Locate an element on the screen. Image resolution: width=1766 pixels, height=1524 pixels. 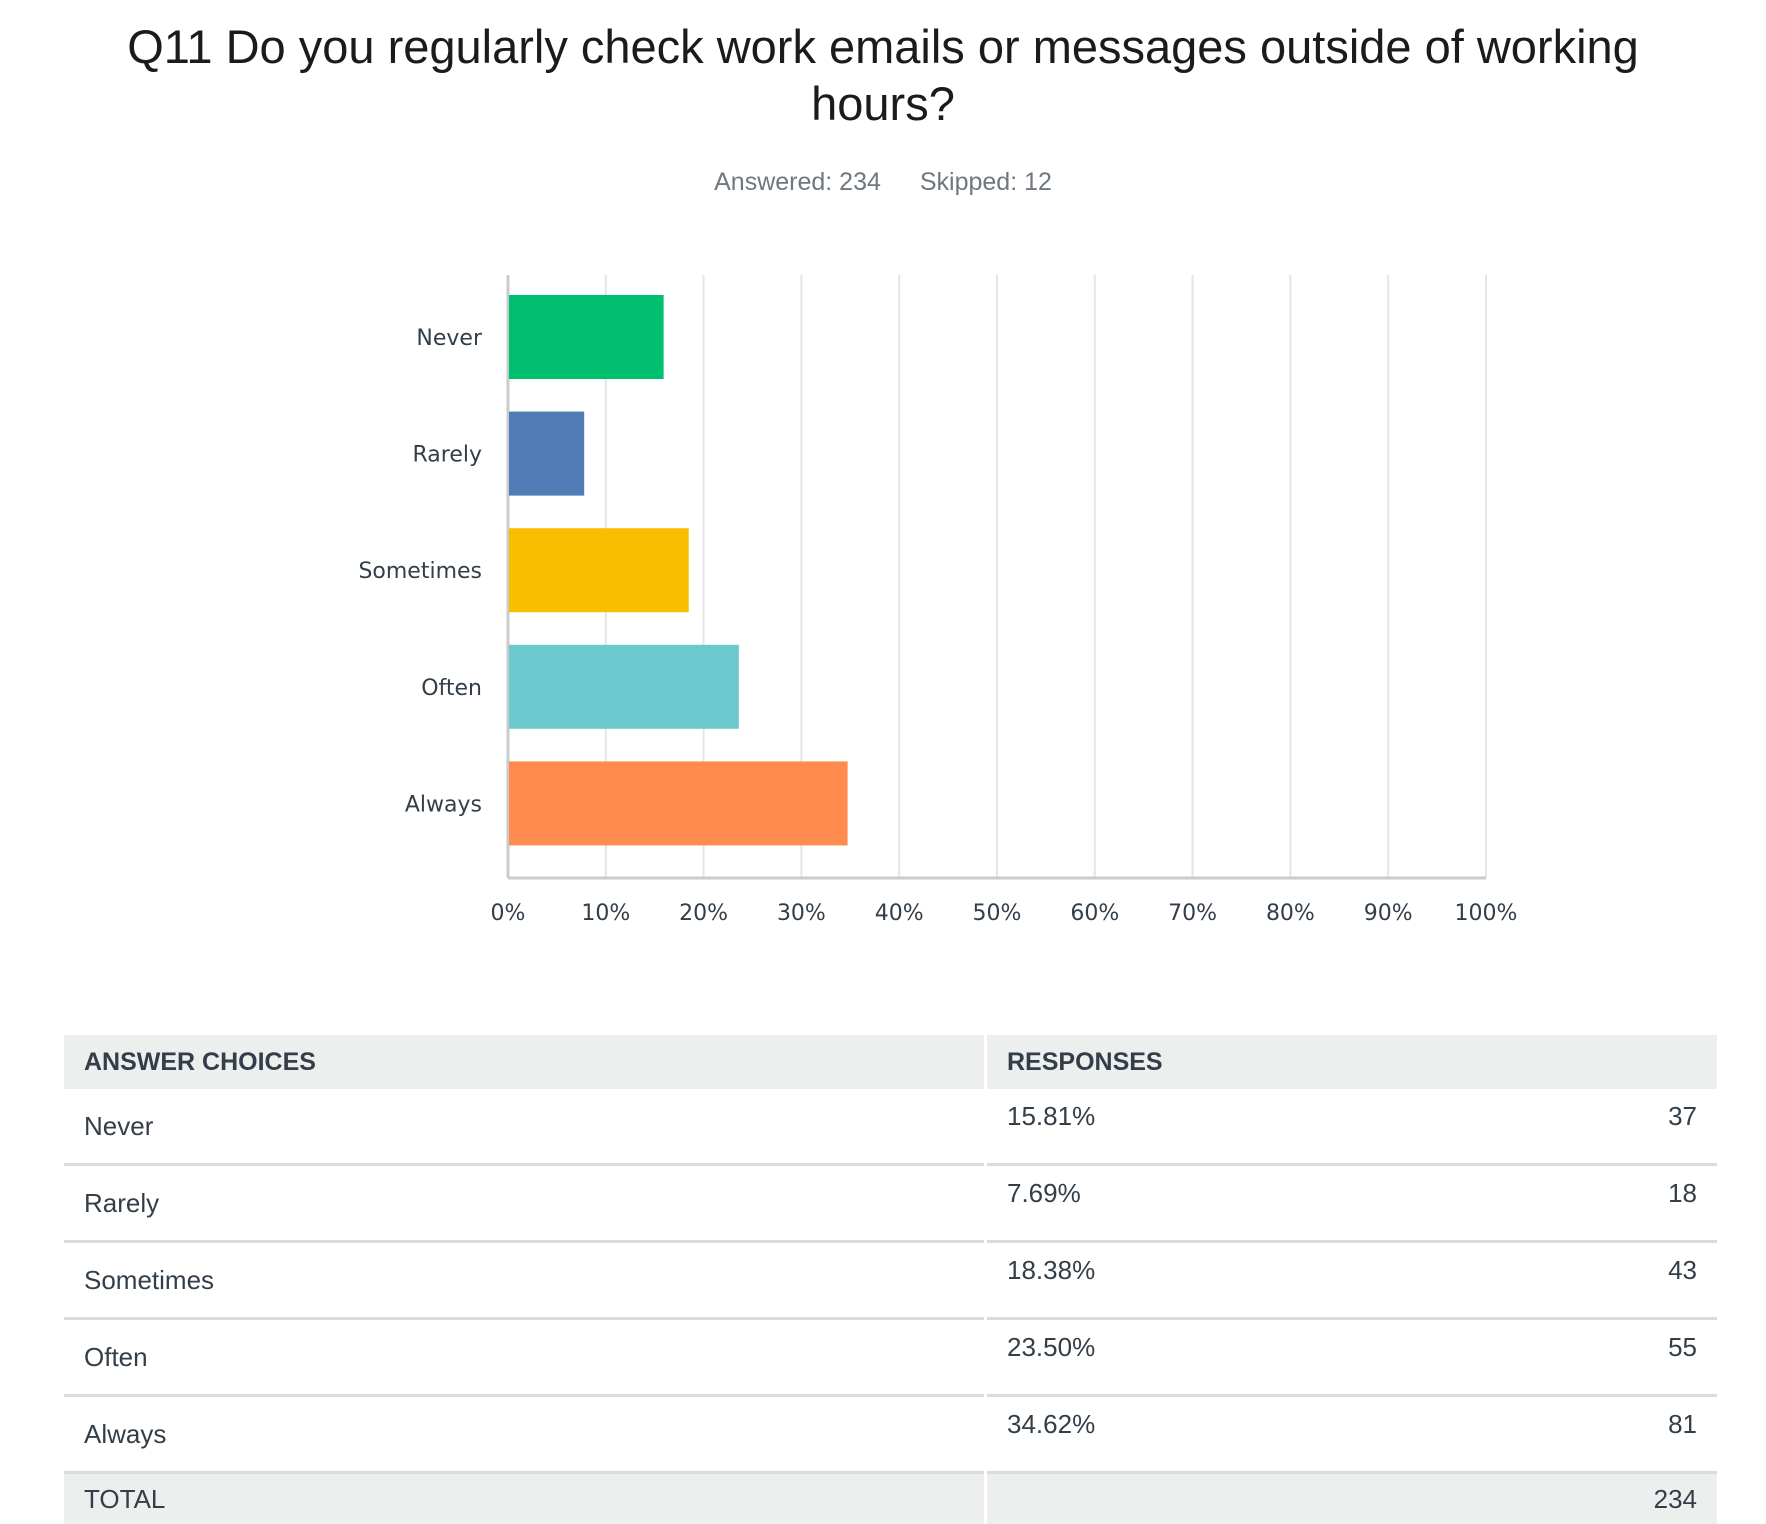
x-tick-label: 10% is located at coordinates (605, 913).